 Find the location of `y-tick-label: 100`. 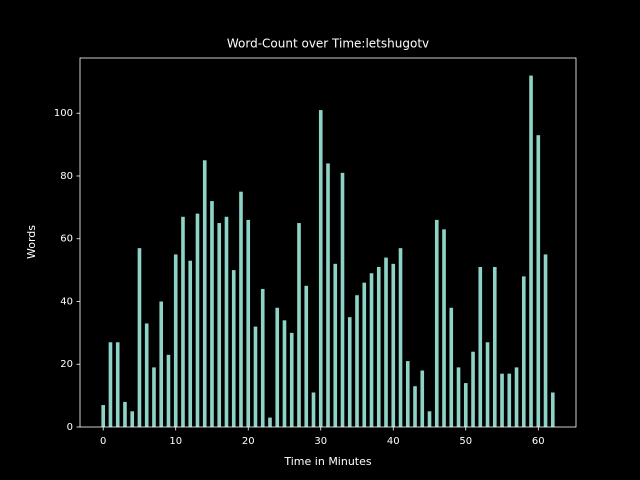

y-tick-label: 100 is located at coordinates (63, 113).